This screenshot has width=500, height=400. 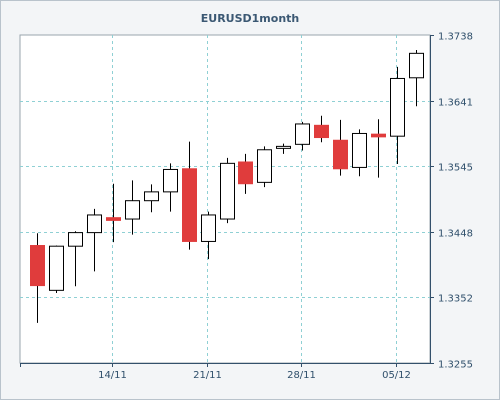 I want to click on chart-title: EURUSD1month, so click(x=250, y=18).